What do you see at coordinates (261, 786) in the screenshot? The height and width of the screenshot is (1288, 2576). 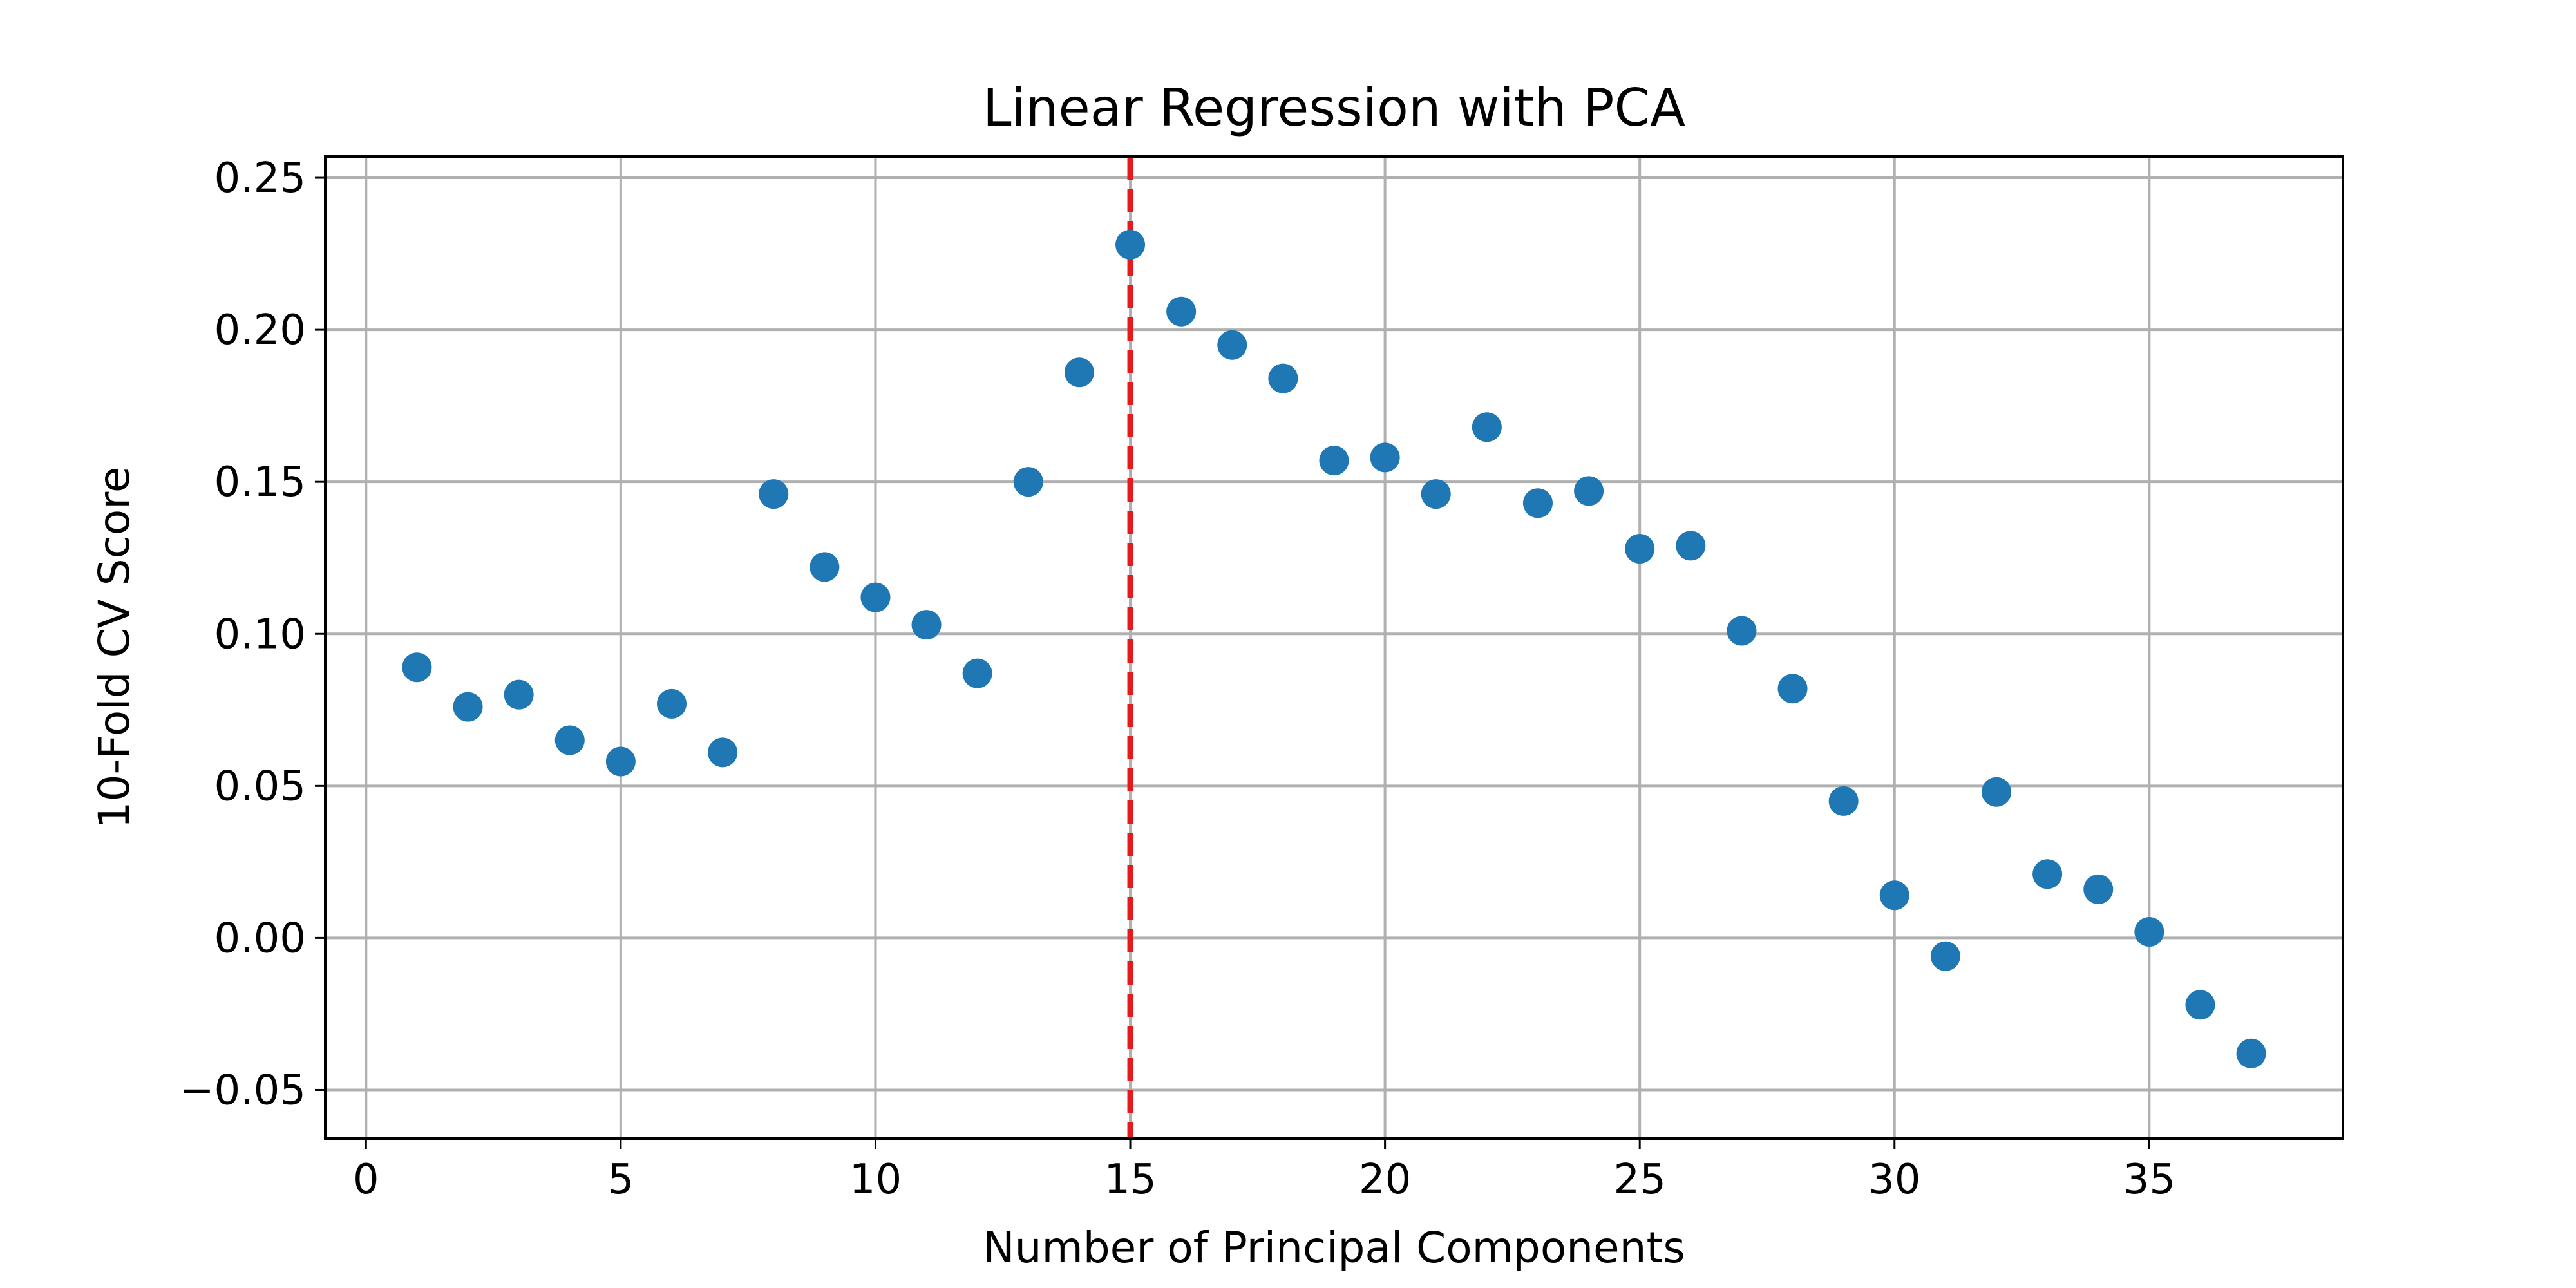 I see `y-tick-label: 0.05` at bounding box center [261, 786].